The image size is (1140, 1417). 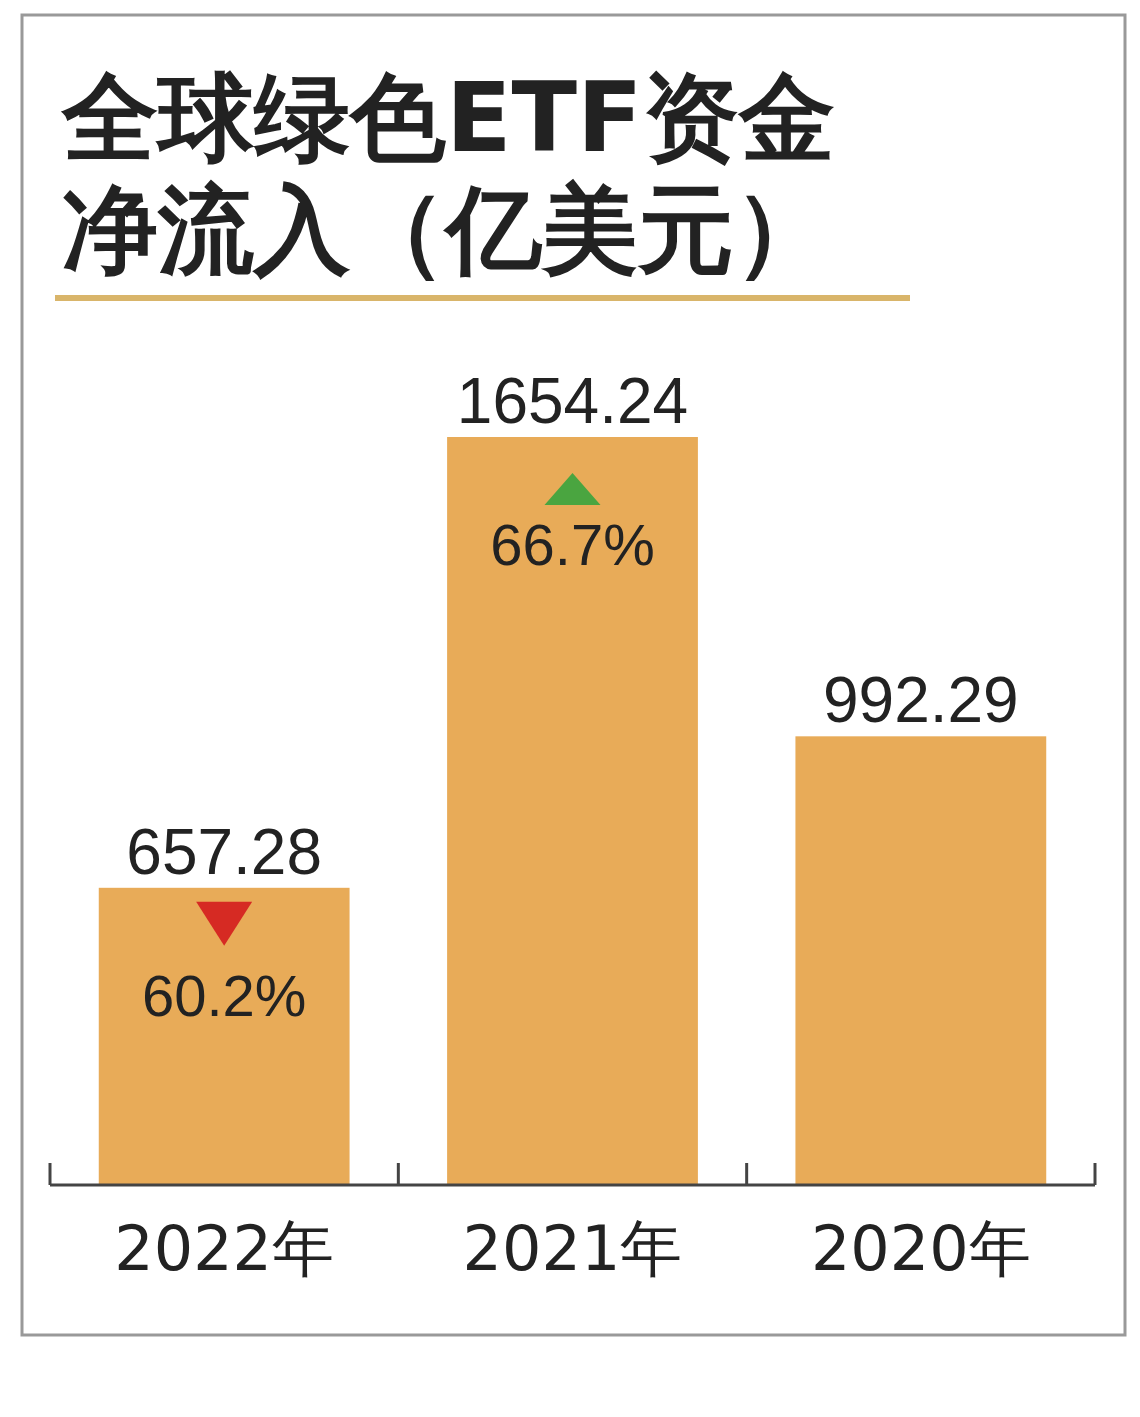 I want to click on data-label: 1654.24, so click(x=572, y=401).